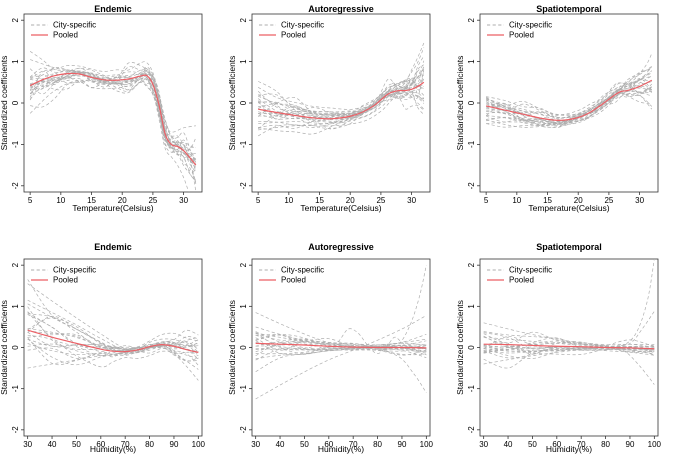 This screenshot has height=459, width=685. Describe the element at coordinates (341, 9) in the screenshot. I see `panel-title: Autoregressive` at that location.